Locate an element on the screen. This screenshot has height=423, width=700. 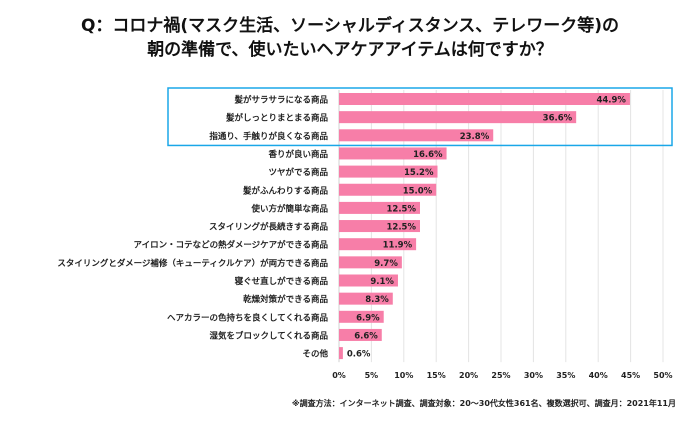
x-tick-label: 35% is located at coordinates (565, 375).